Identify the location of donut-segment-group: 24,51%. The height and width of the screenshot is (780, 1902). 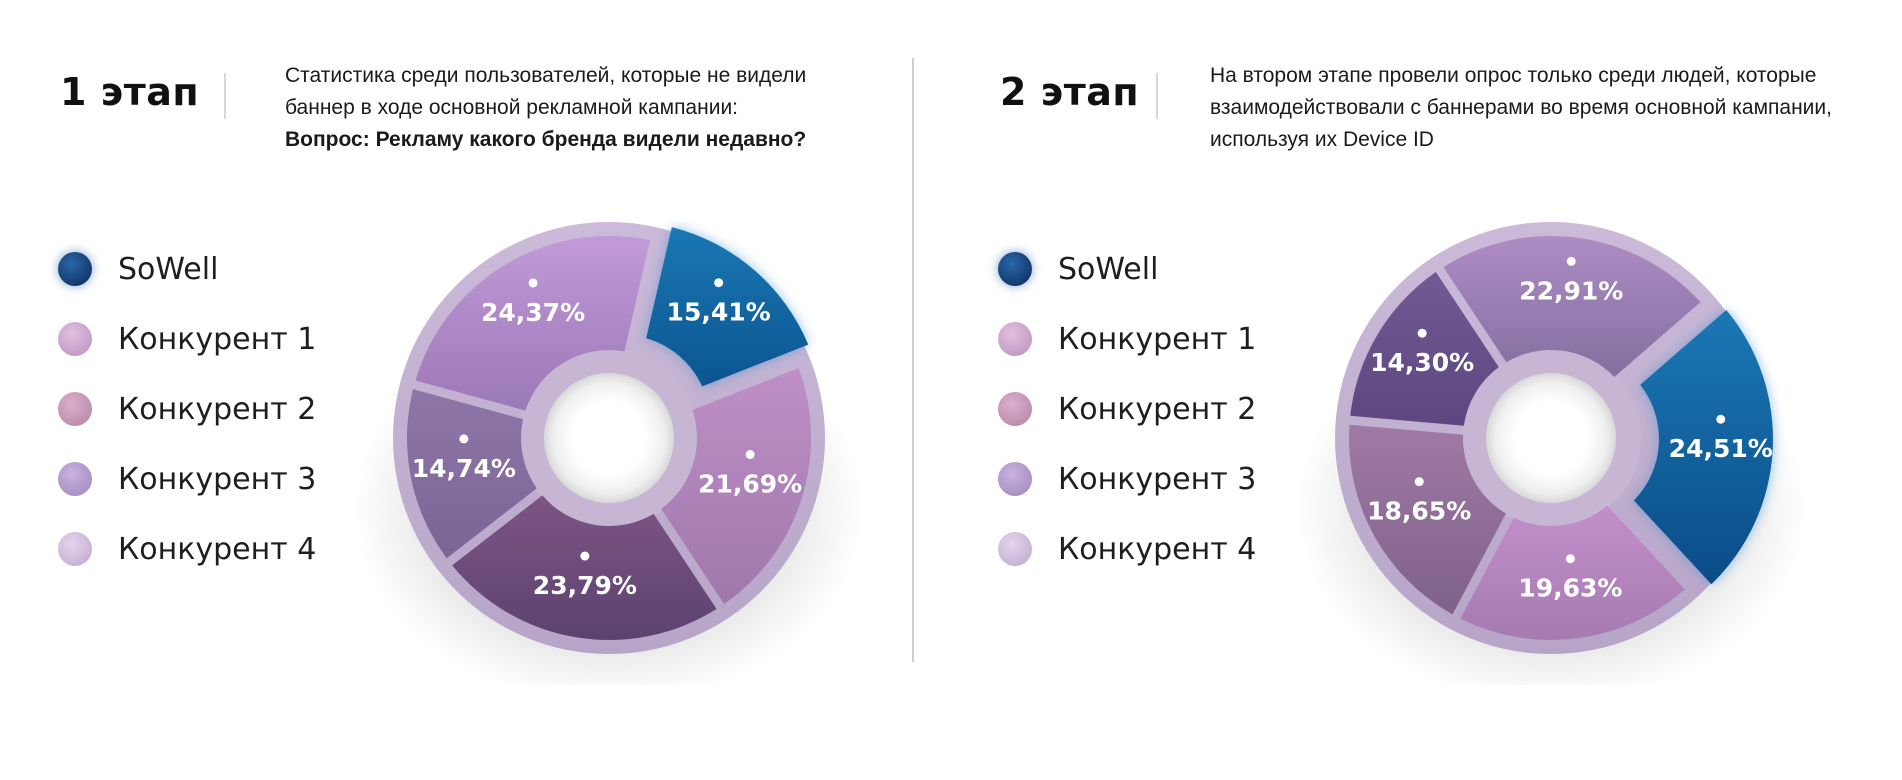
(1703, 447).